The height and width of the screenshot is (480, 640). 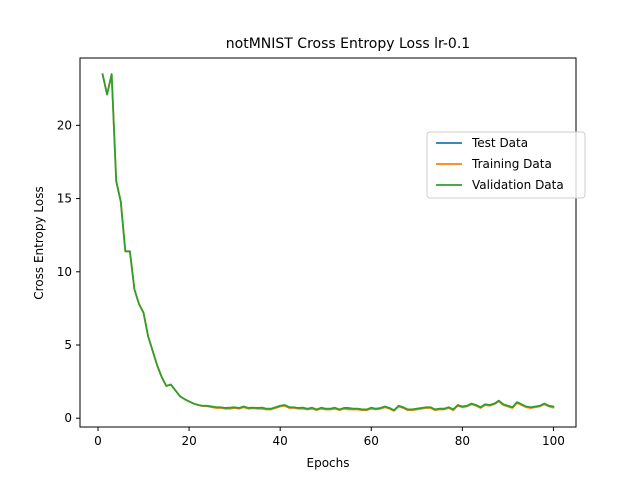 What do you see at coordinates (553, 441) in the screenshot?
I see `x-tick-label: 100` at bounding box center [553, 441].